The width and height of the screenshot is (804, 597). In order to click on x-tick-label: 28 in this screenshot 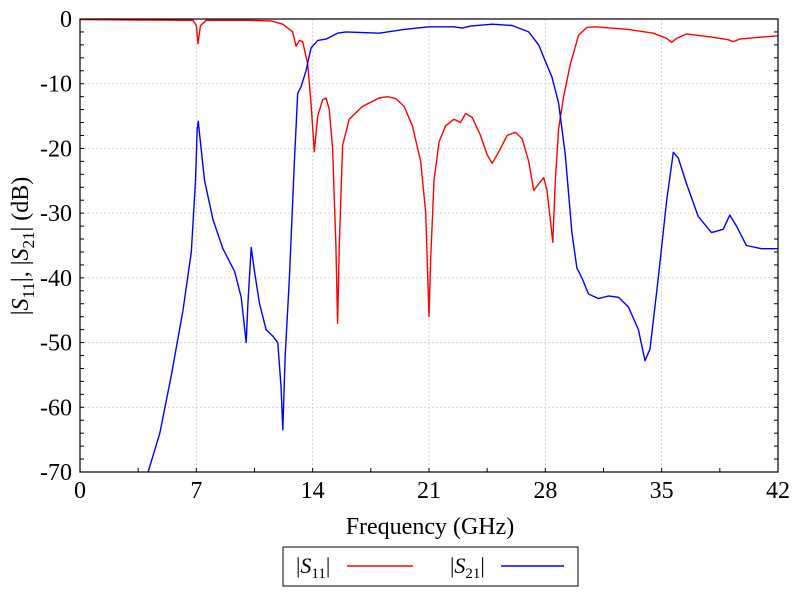, I will do `click(545, 491)`.